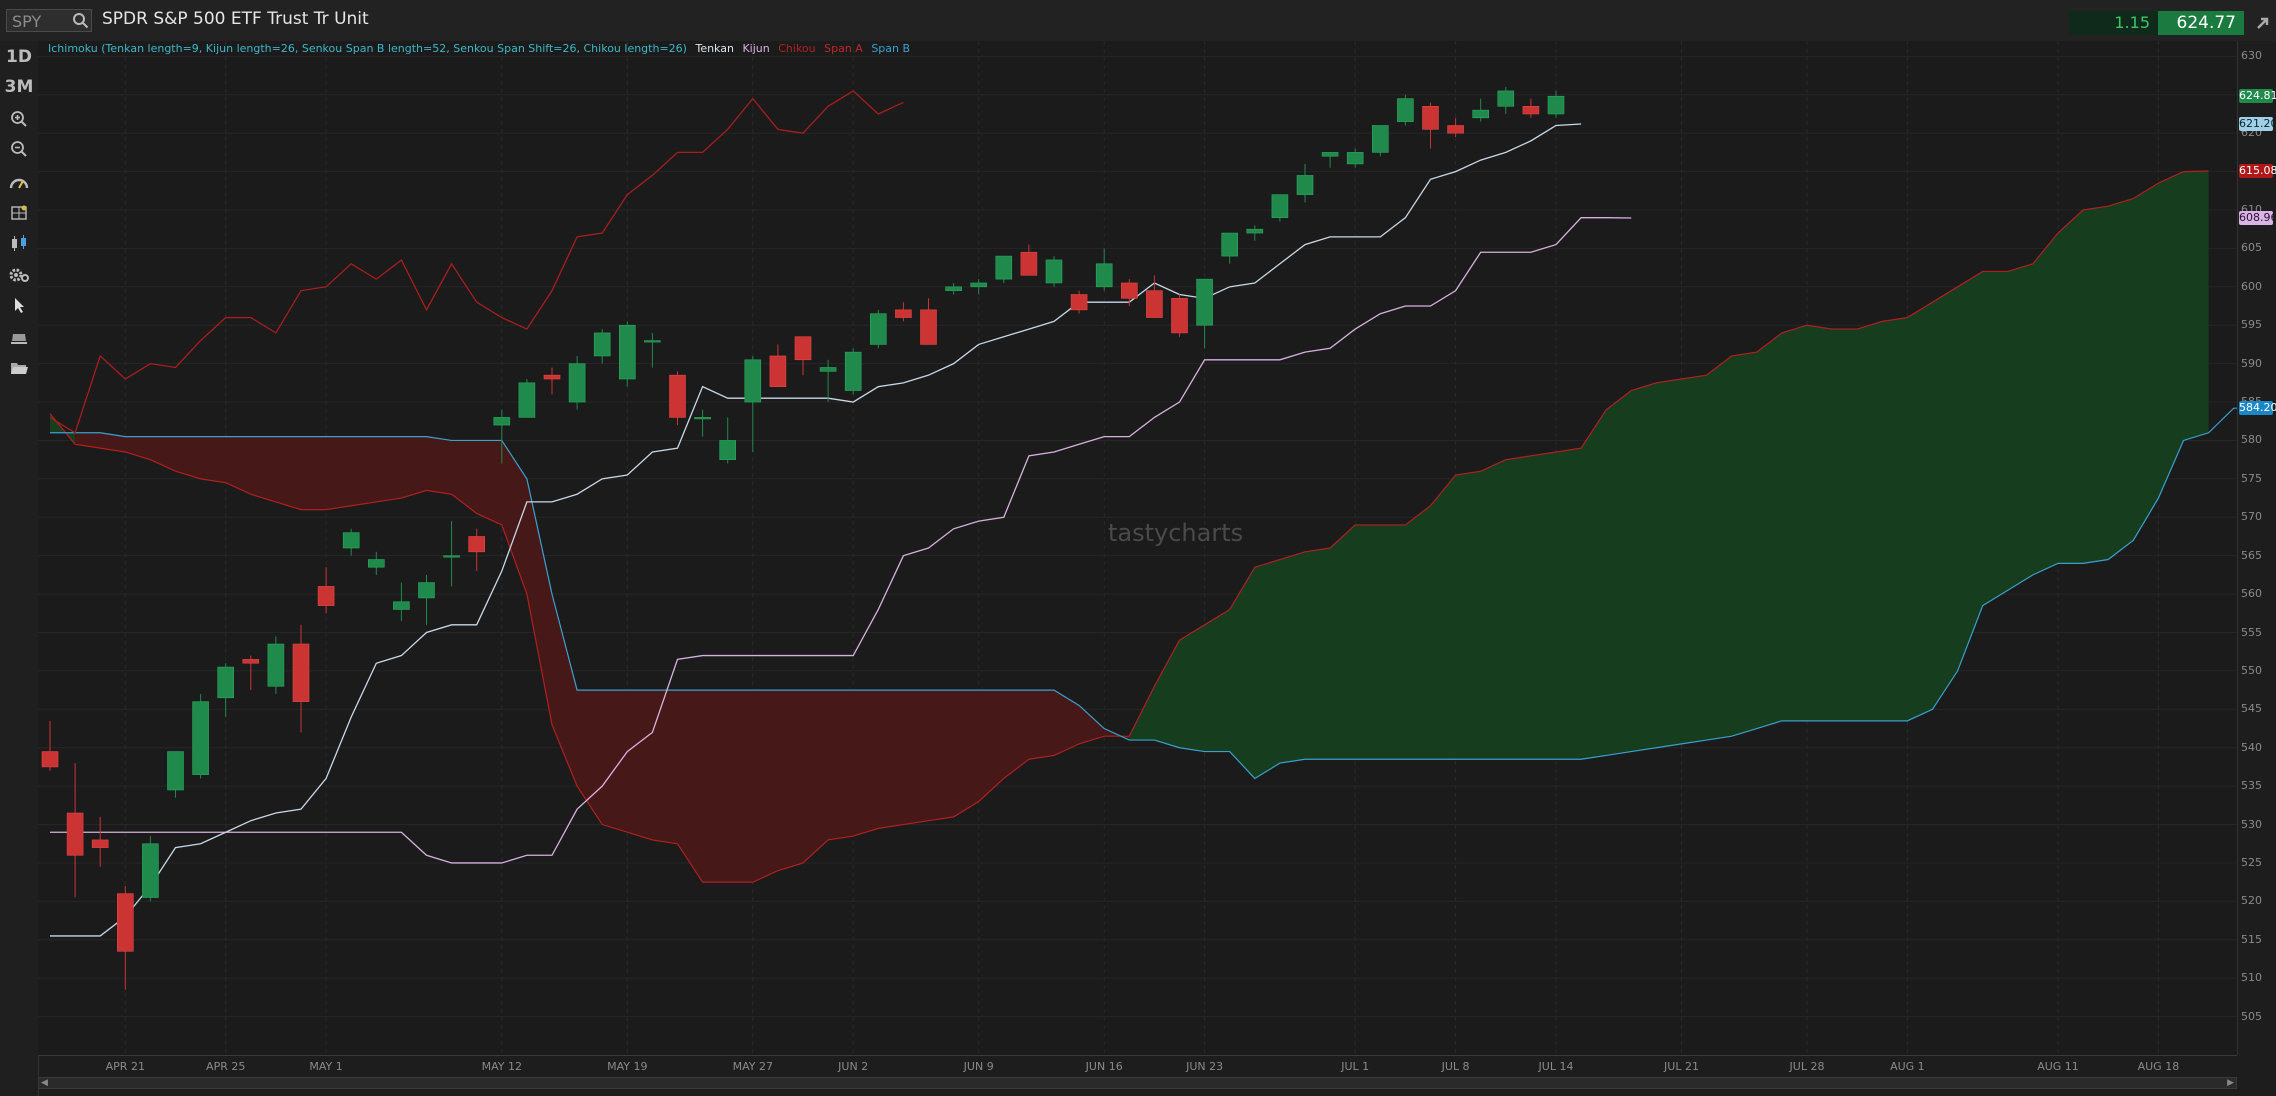 The width and height of the screenshot is (2276, 1096). Describe the element at coordinates (27, 21) in the screenshot. I see `symbol-text: SPY` at that location.